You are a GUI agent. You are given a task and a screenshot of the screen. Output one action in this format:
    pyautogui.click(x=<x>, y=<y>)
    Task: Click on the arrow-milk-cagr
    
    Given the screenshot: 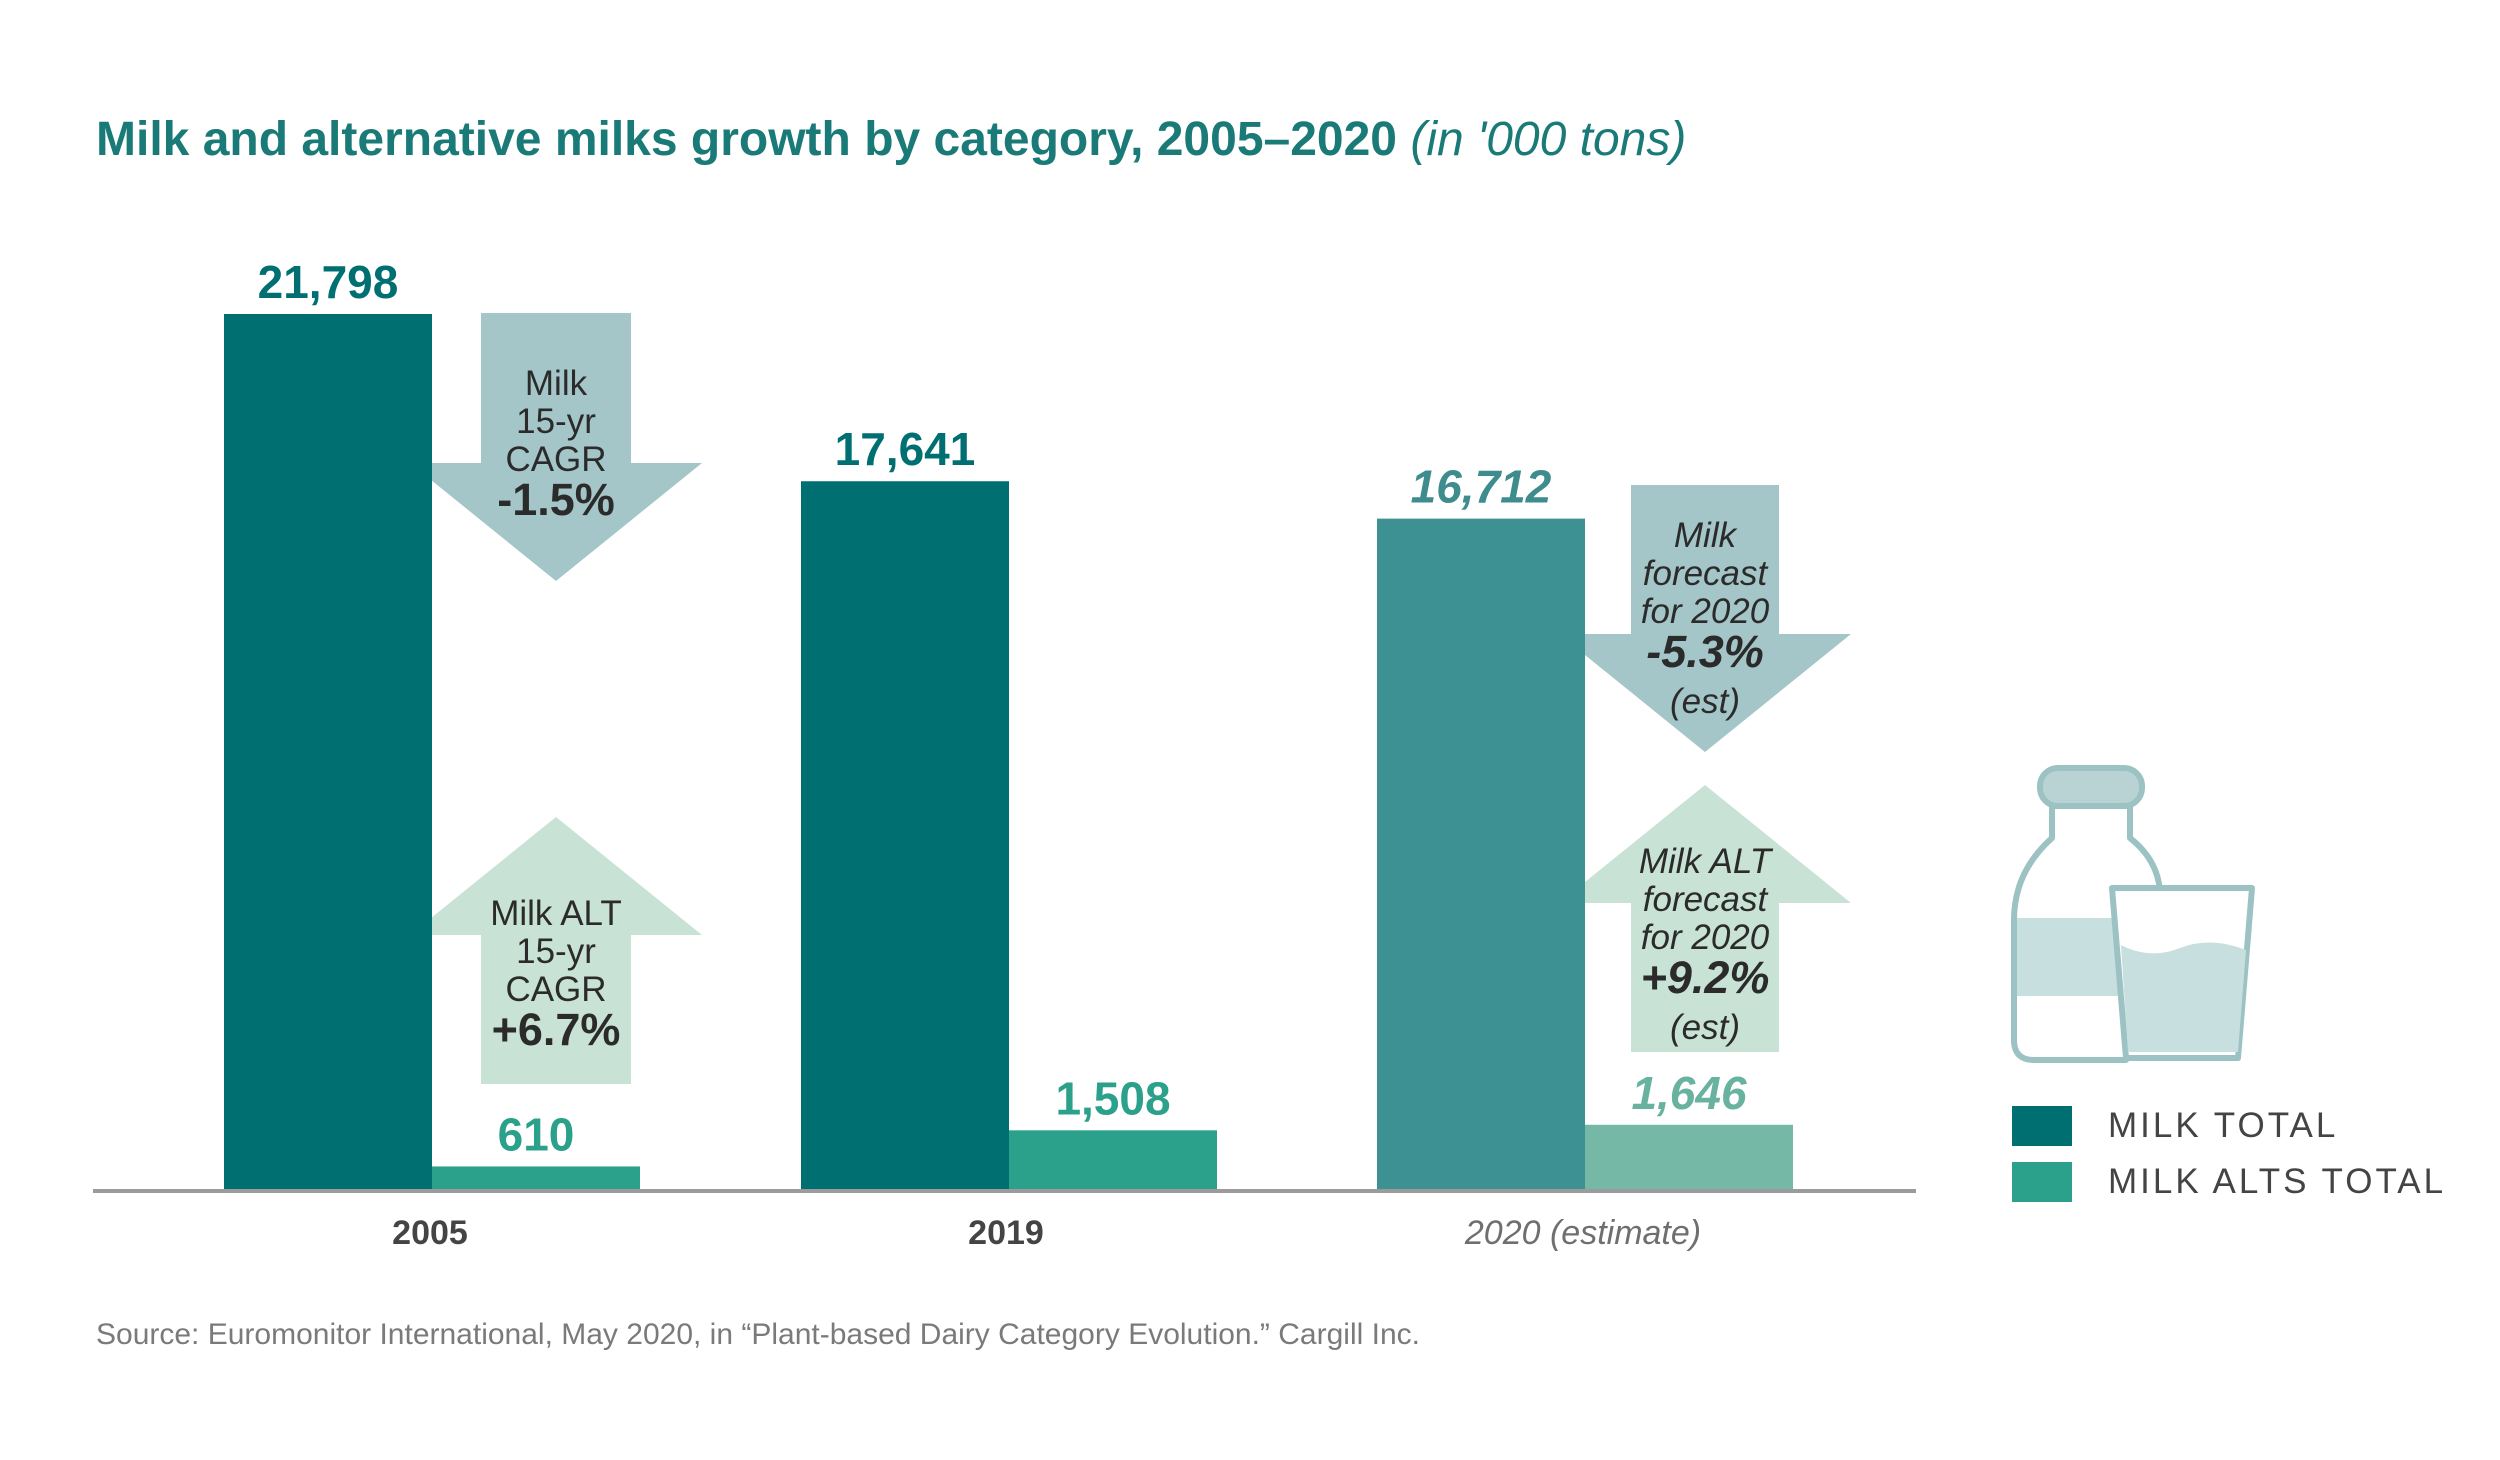 What is the action you would take?
    pyautogui.click(x=556, y=447)
    